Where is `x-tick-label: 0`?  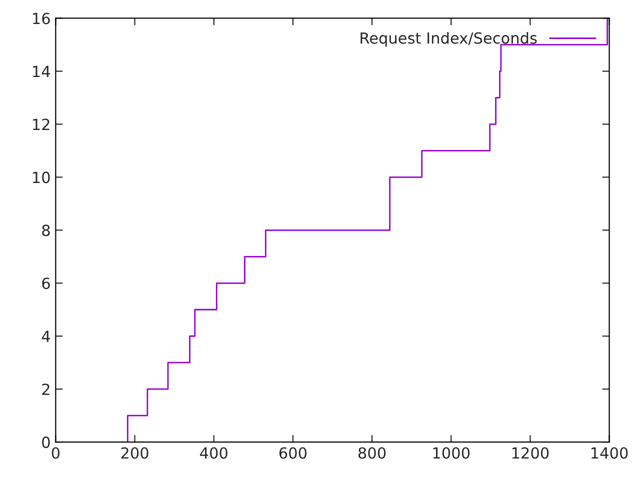 x-tick-label: 0 is located at coordinates (56, 453).